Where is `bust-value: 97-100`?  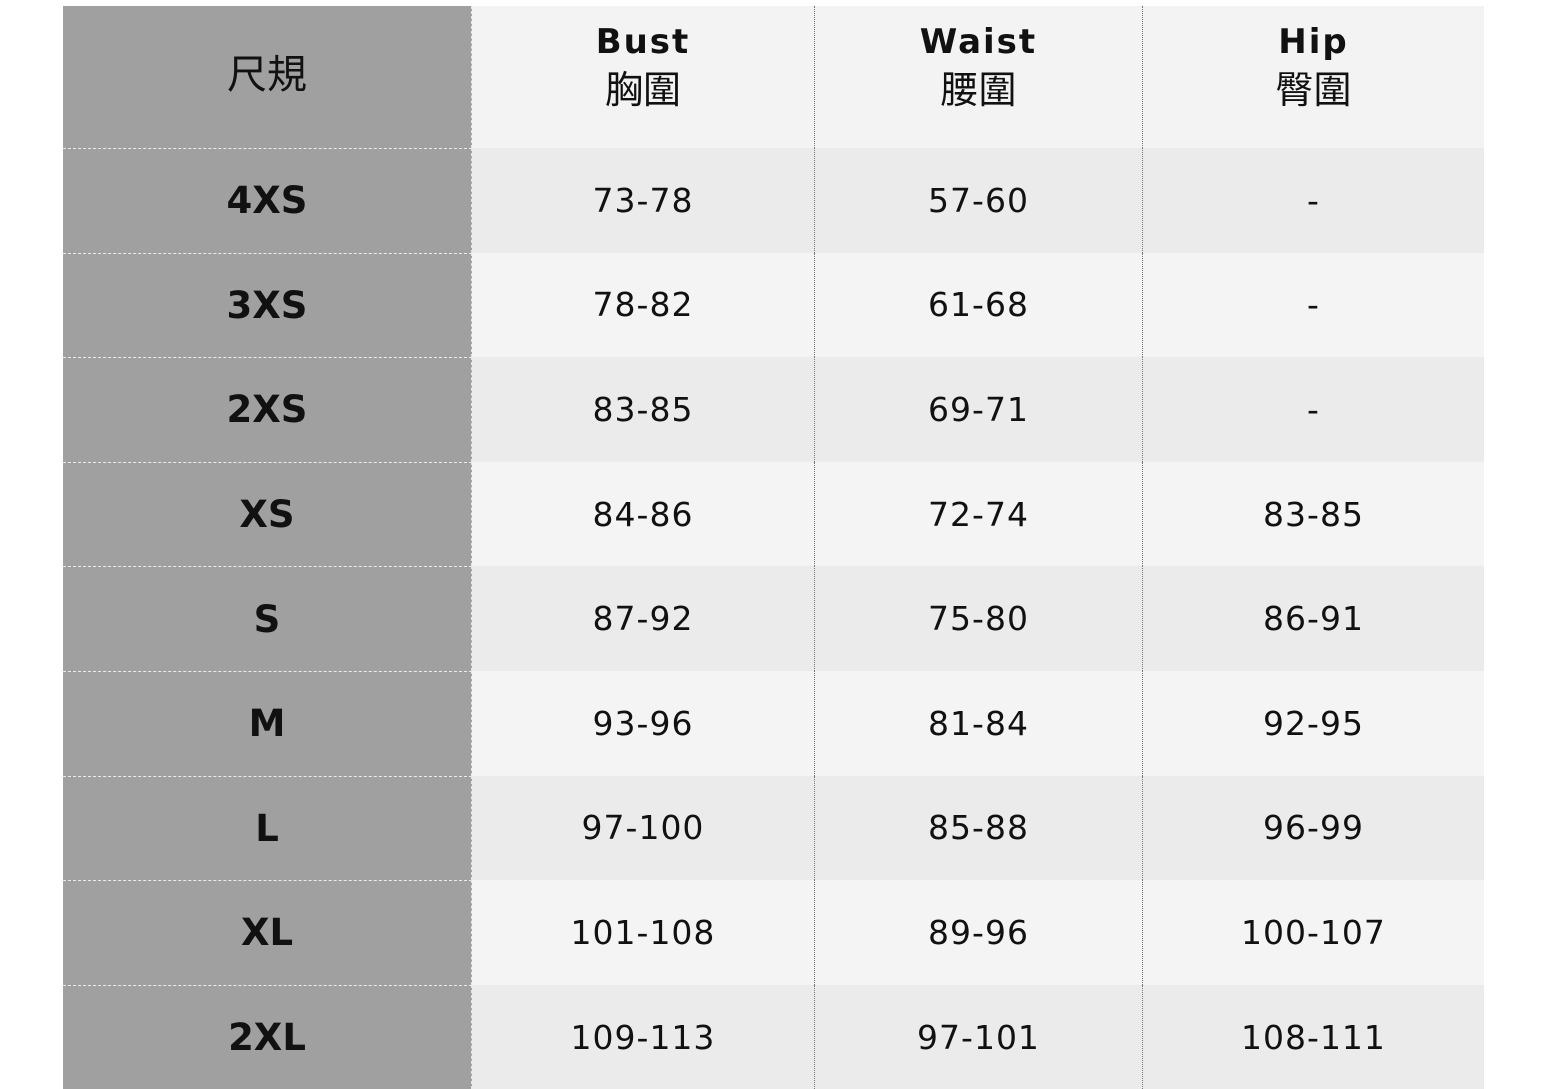 bust-value: 97-100 is located at coordinates (643, 828).